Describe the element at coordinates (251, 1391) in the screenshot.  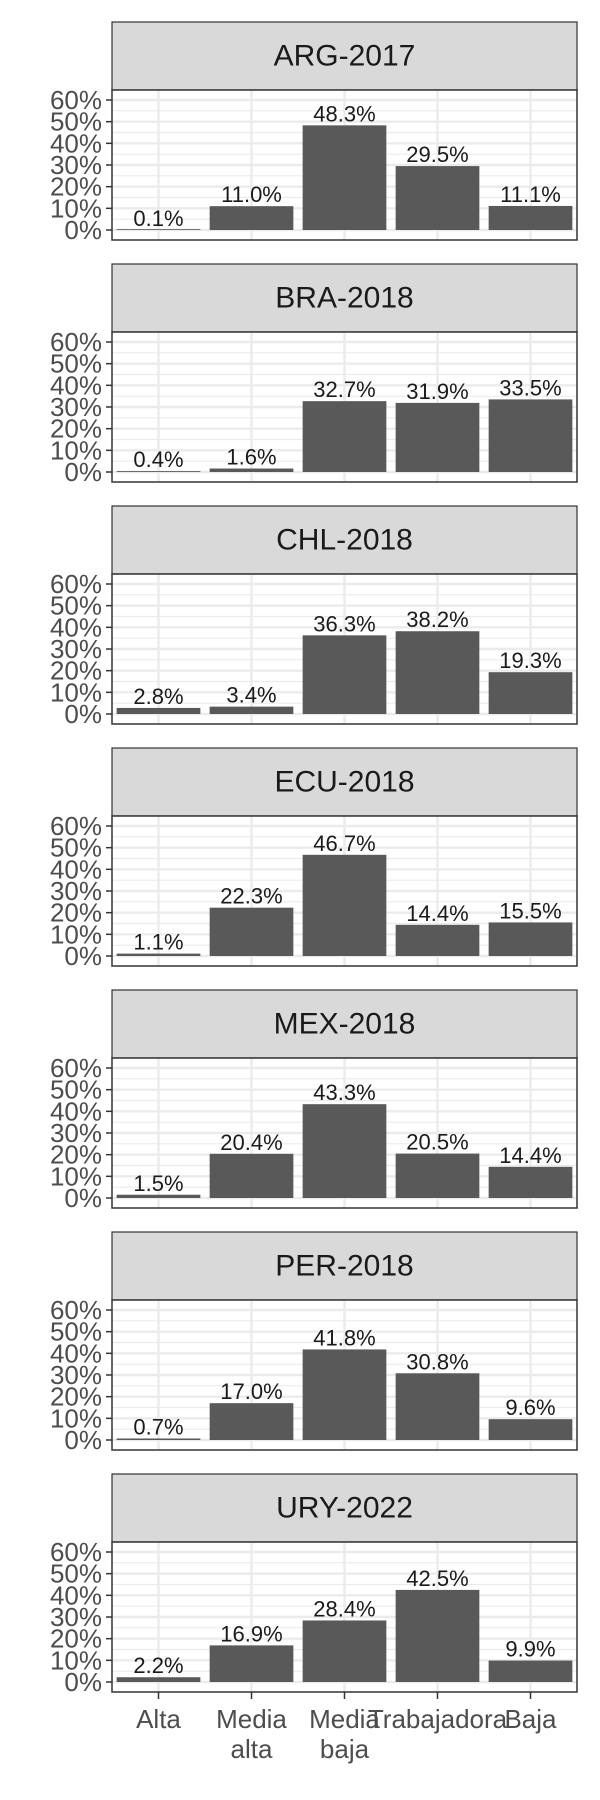
I see `bar-value-label: 17.0%` at that location.